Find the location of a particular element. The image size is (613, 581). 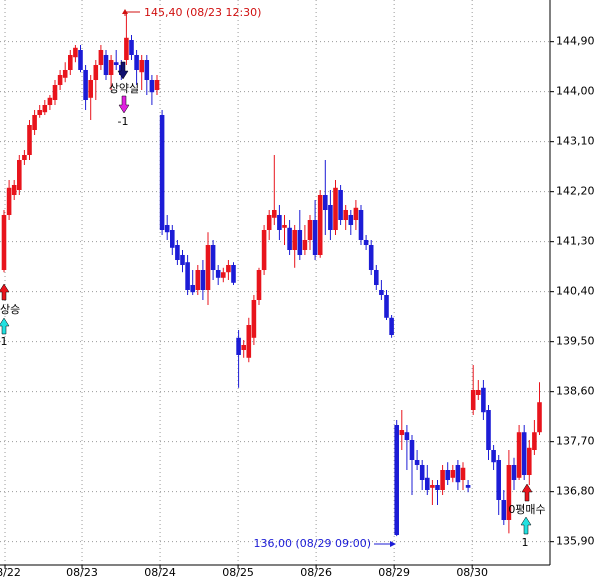

y-tick-label: 142,20 is located at coordinates (575, 191).